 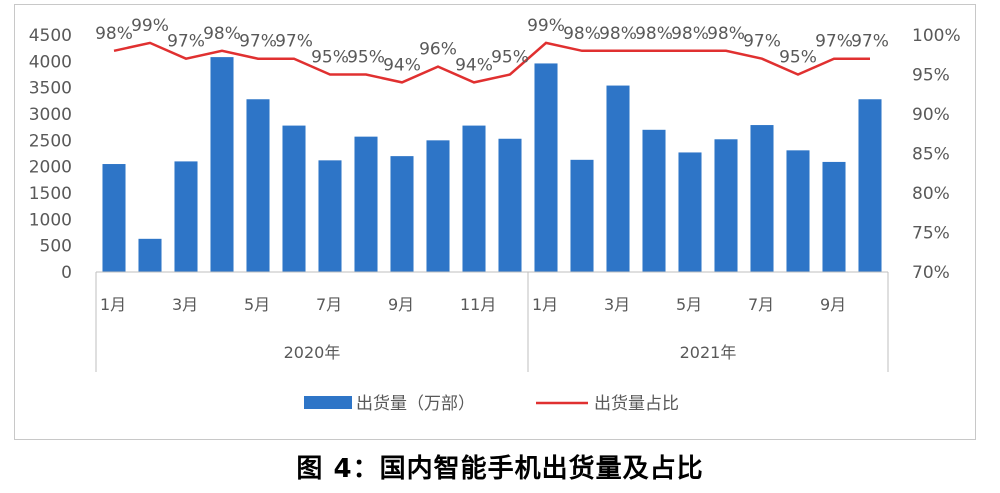 I want to click on y-right-tick-label: 75%, so click(x=931, y=234).